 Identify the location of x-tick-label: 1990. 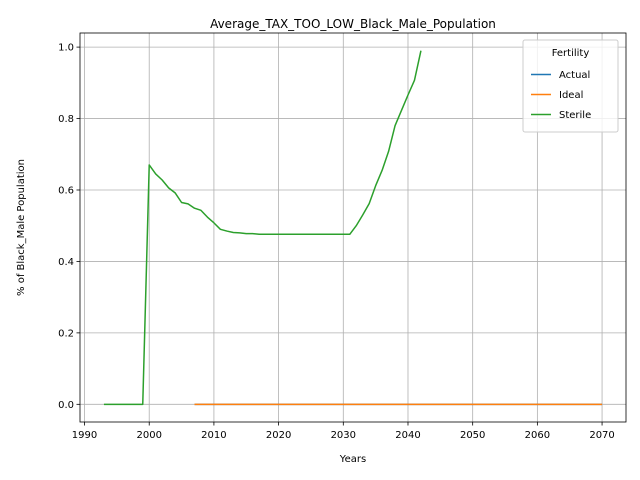
(84, 435).